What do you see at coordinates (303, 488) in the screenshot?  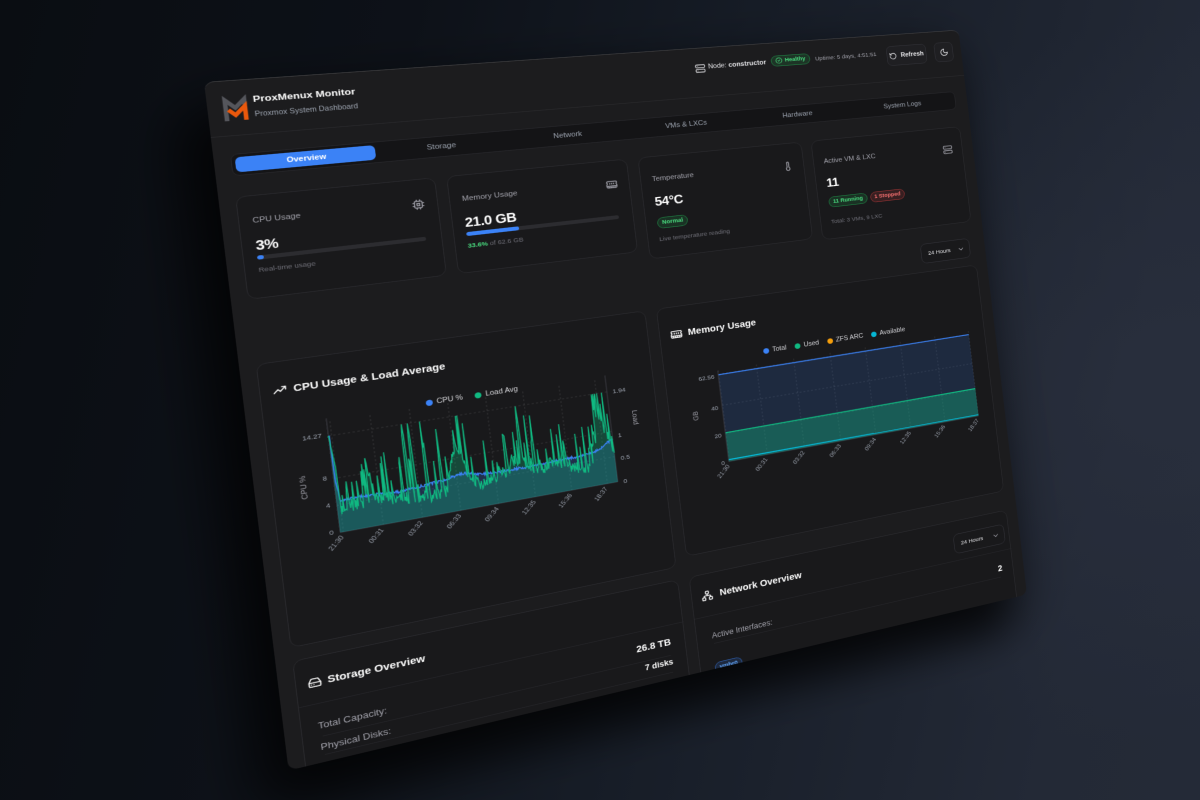 I see `svg-text: CPU %` at bounding box center [303, 488].